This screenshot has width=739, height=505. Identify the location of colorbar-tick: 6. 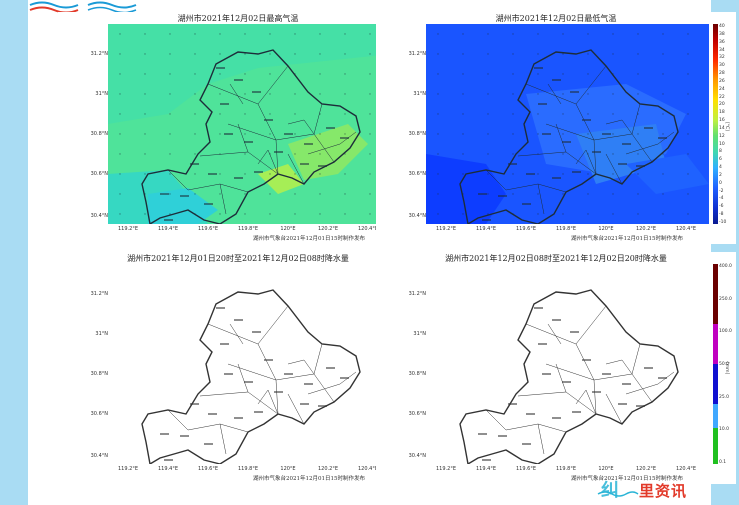
(720, 160).